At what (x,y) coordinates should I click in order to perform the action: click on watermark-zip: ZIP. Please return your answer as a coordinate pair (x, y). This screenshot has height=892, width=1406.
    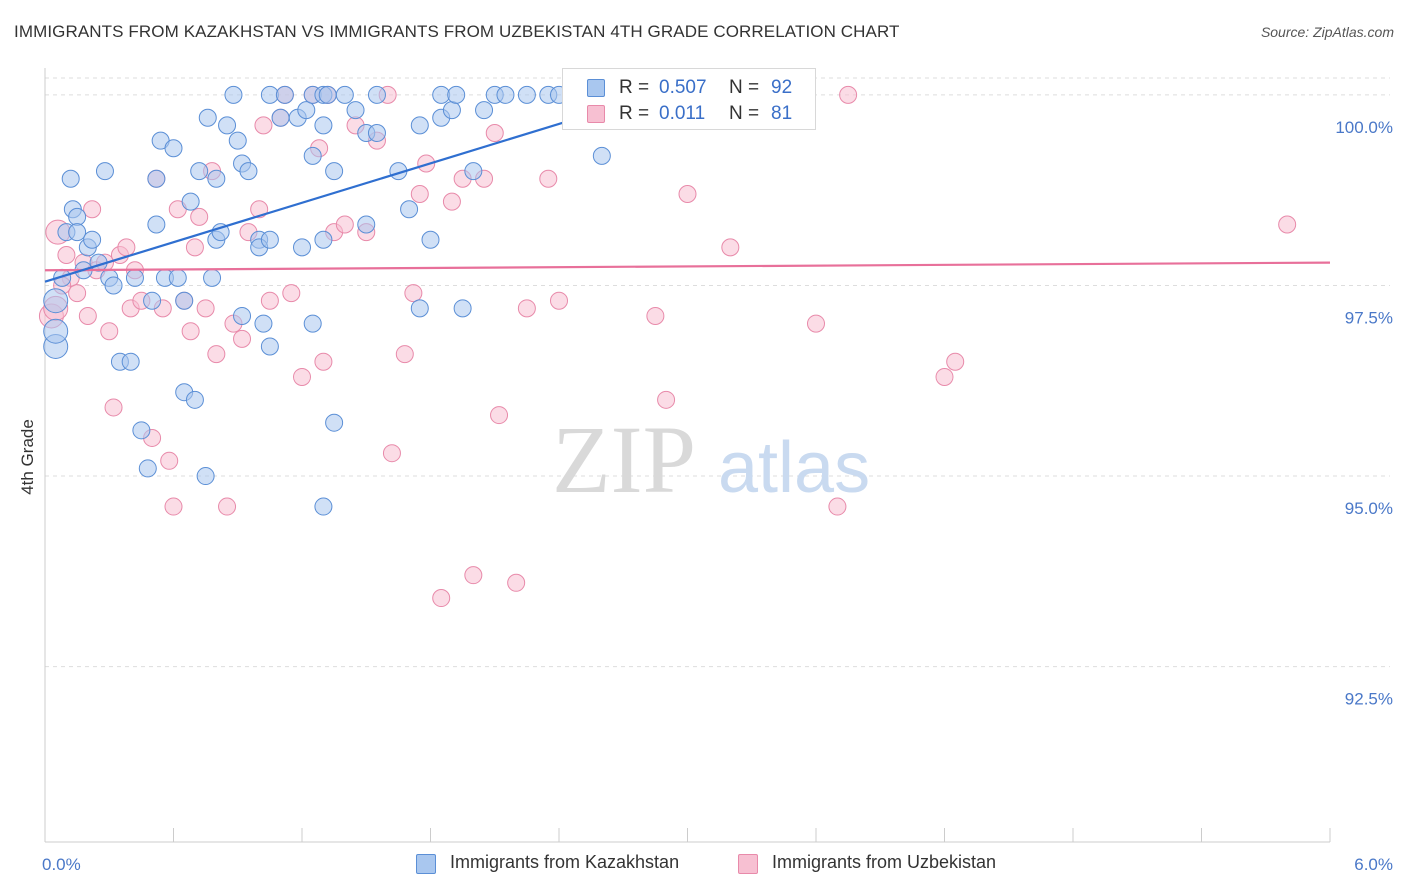
    Looking at the image, I should click on (624, 459).